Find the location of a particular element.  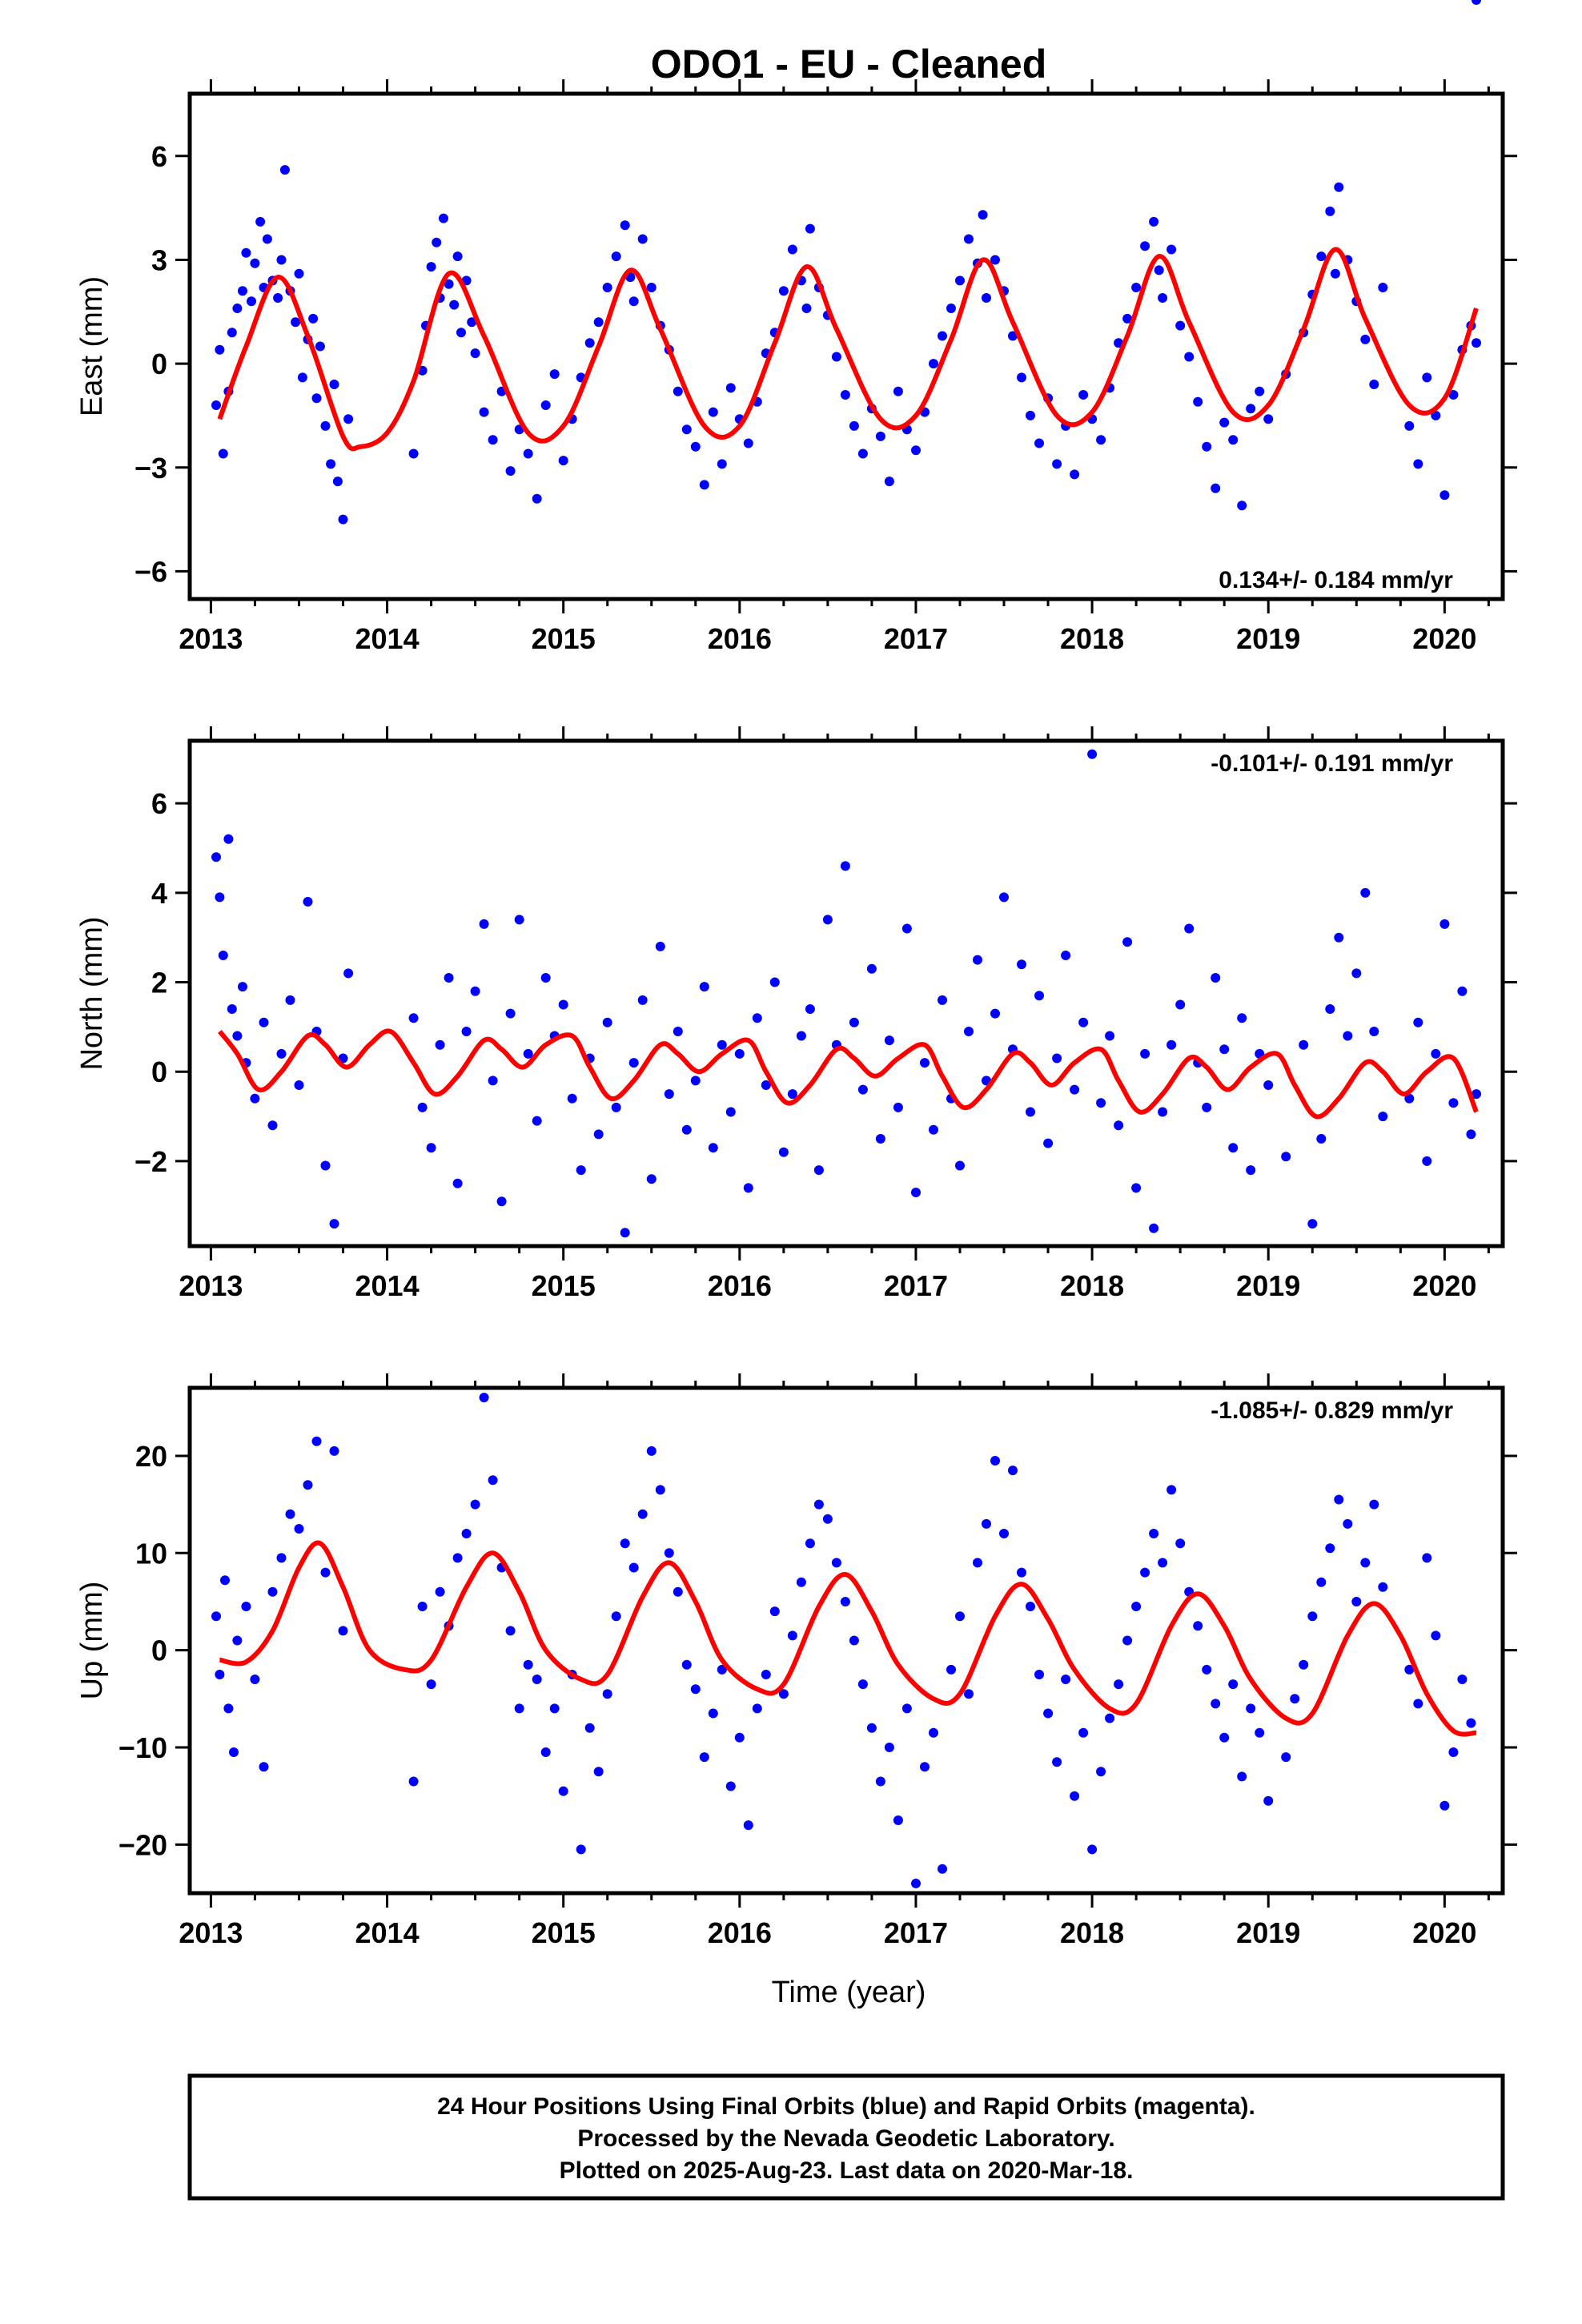

x-tick-label: 2015 is located at coordinates (564, 1285).